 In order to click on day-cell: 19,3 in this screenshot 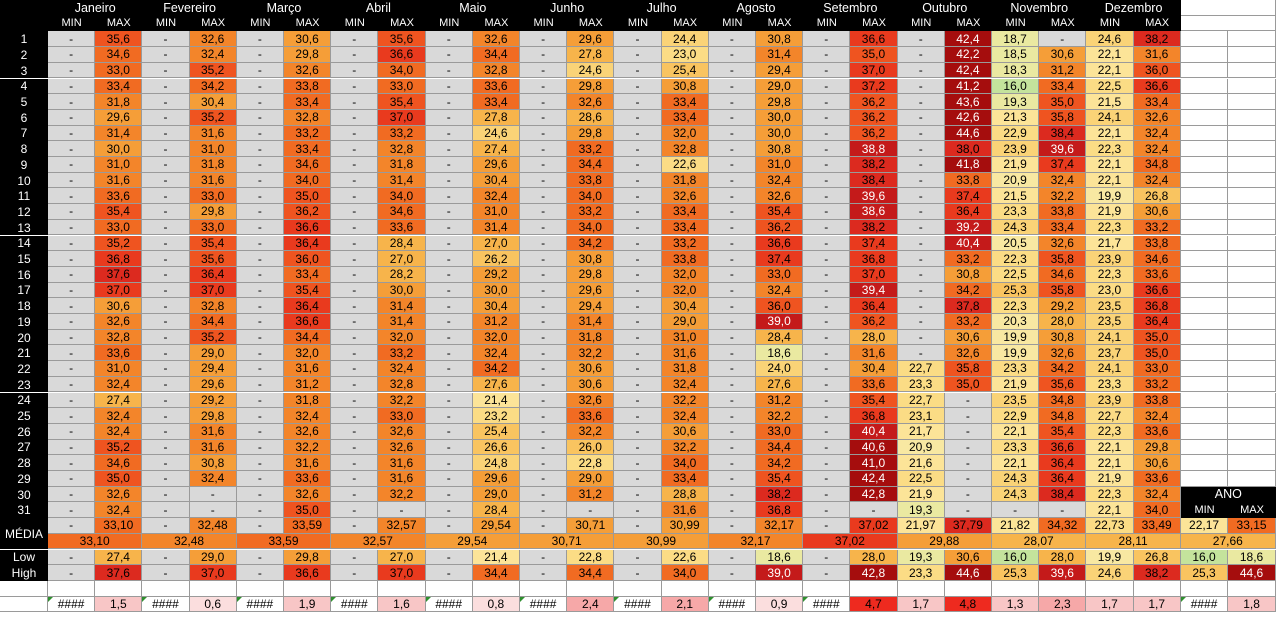, I will do `click(921, 510)`.